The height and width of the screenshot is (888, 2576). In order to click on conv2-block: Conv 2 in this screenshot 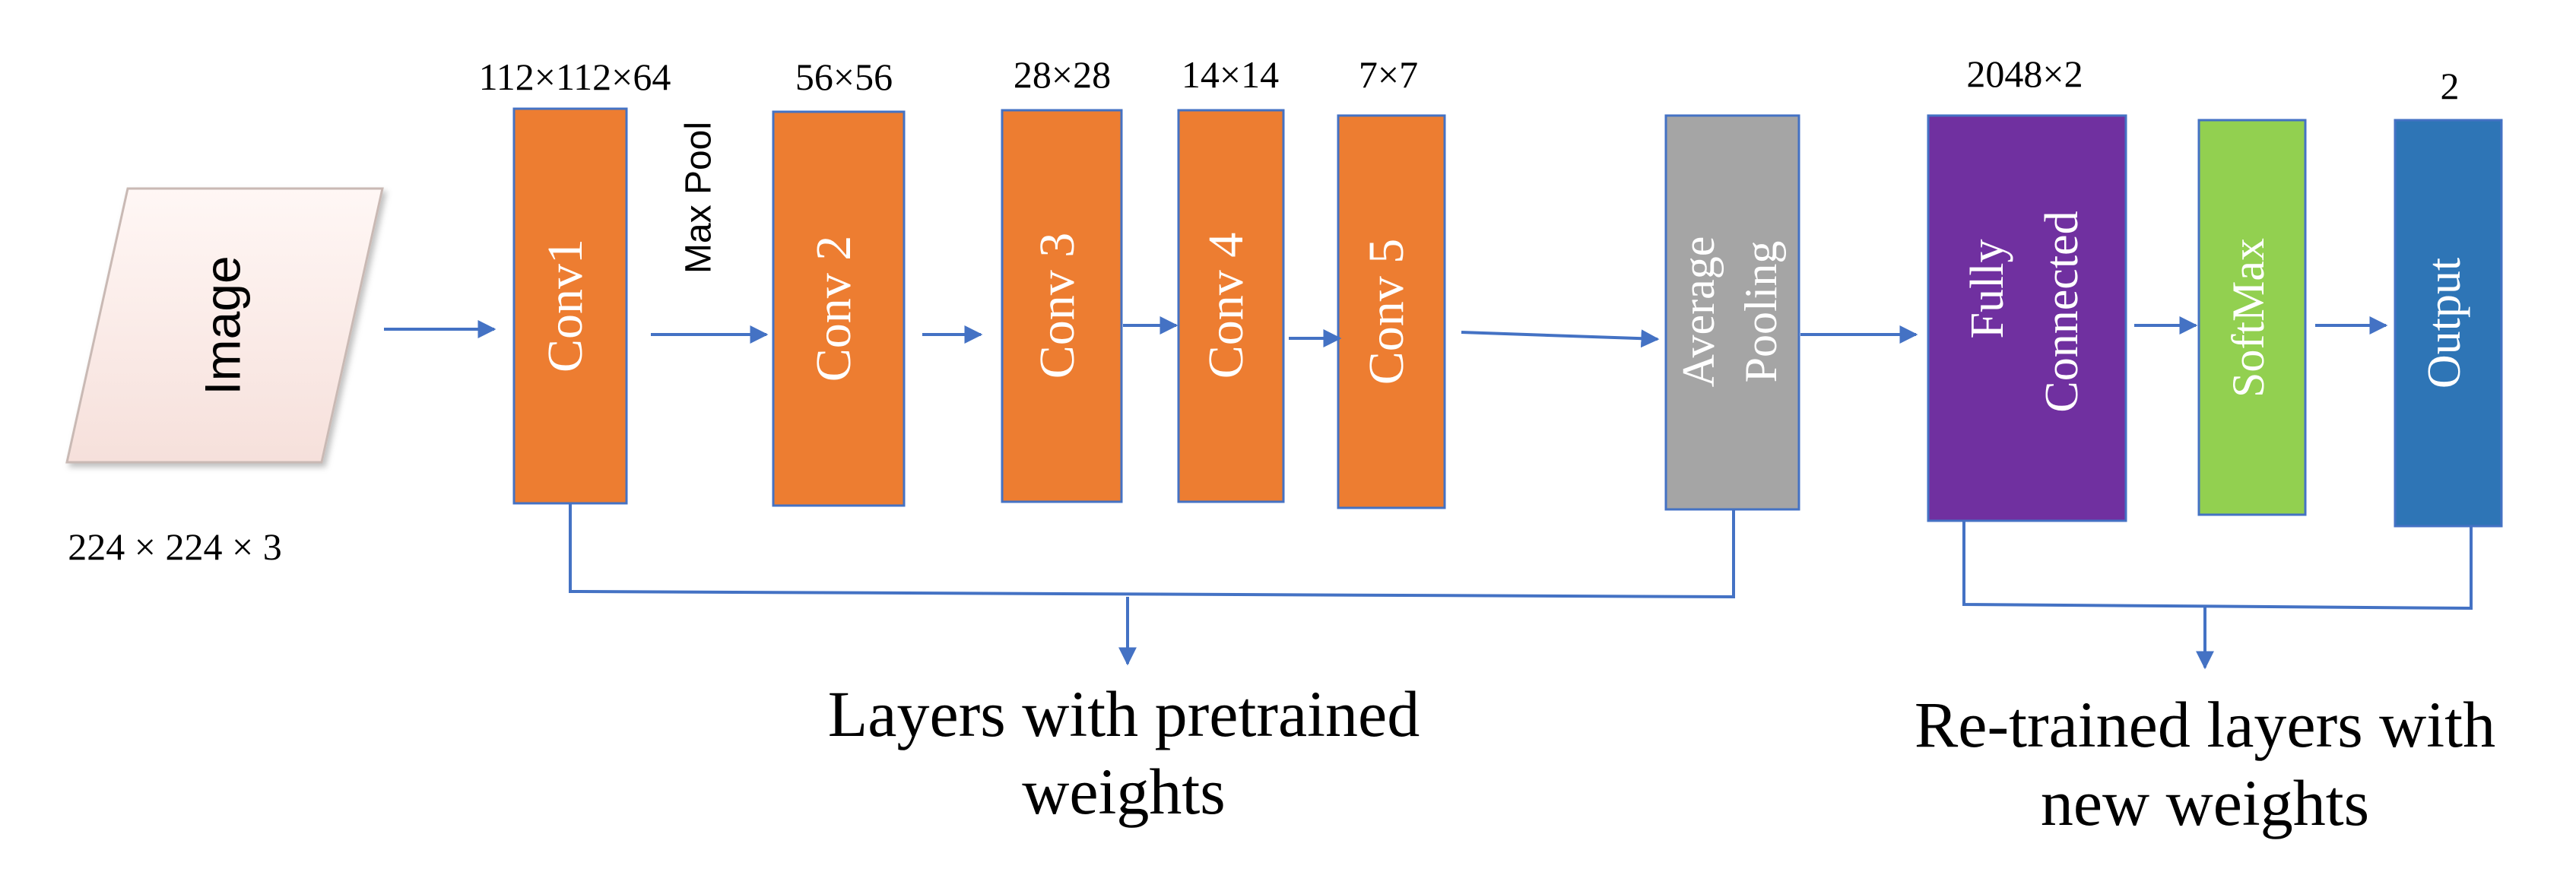, I will do `click(839, 309)`.